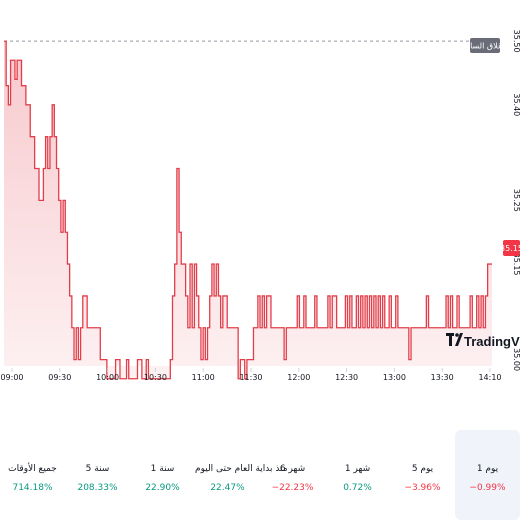 This screenshot has width=520, height=520. I want to click on tradingview-wordmark: TradingView, so click(492, 341).